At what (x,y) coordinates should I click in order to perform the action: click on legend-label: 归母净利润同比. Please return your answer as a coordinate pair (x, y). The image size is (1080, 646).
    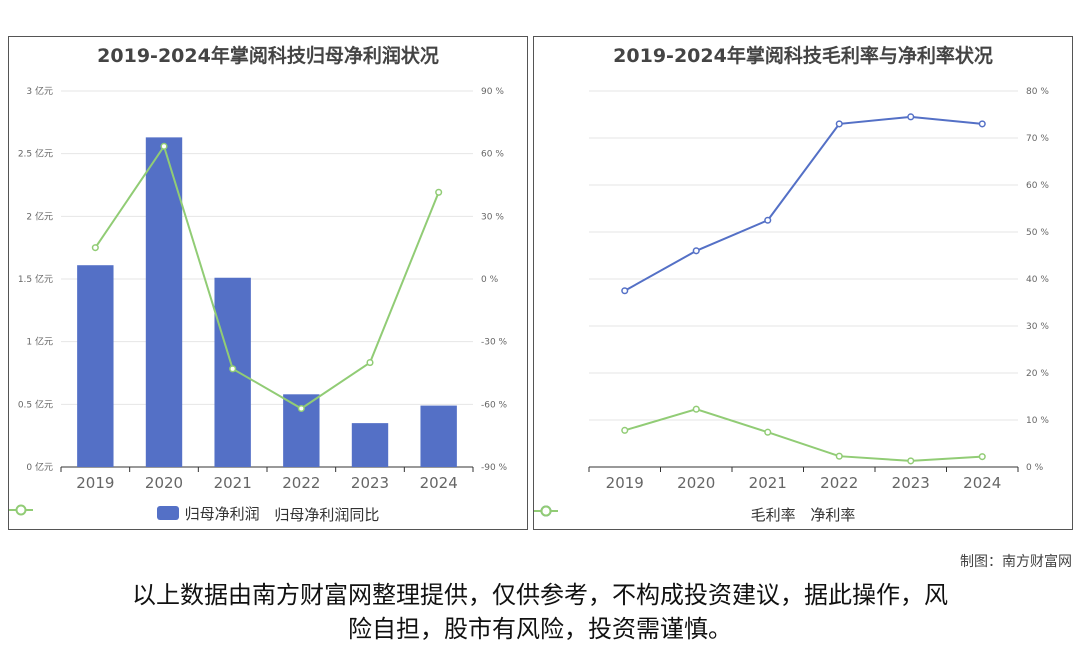
    Looking at the image, I should click on (327, 515).